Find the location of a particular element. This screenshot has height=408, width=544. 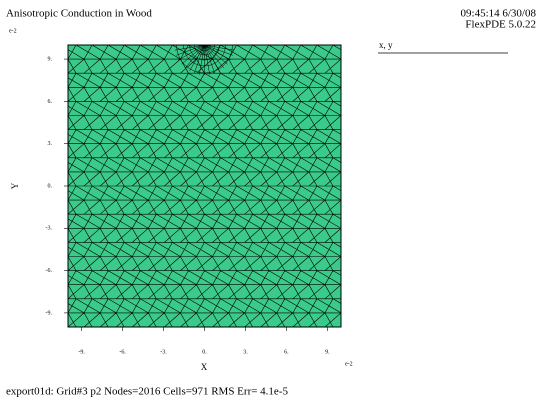

x-tick-label: -9. is located at coordinates (81, 352).